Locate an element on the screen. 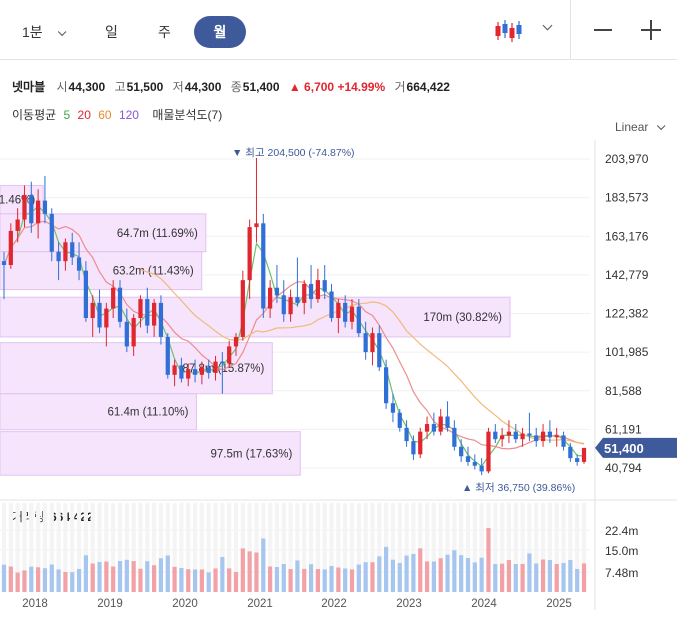  candlestick-icon is located at coordinates (509, 31).